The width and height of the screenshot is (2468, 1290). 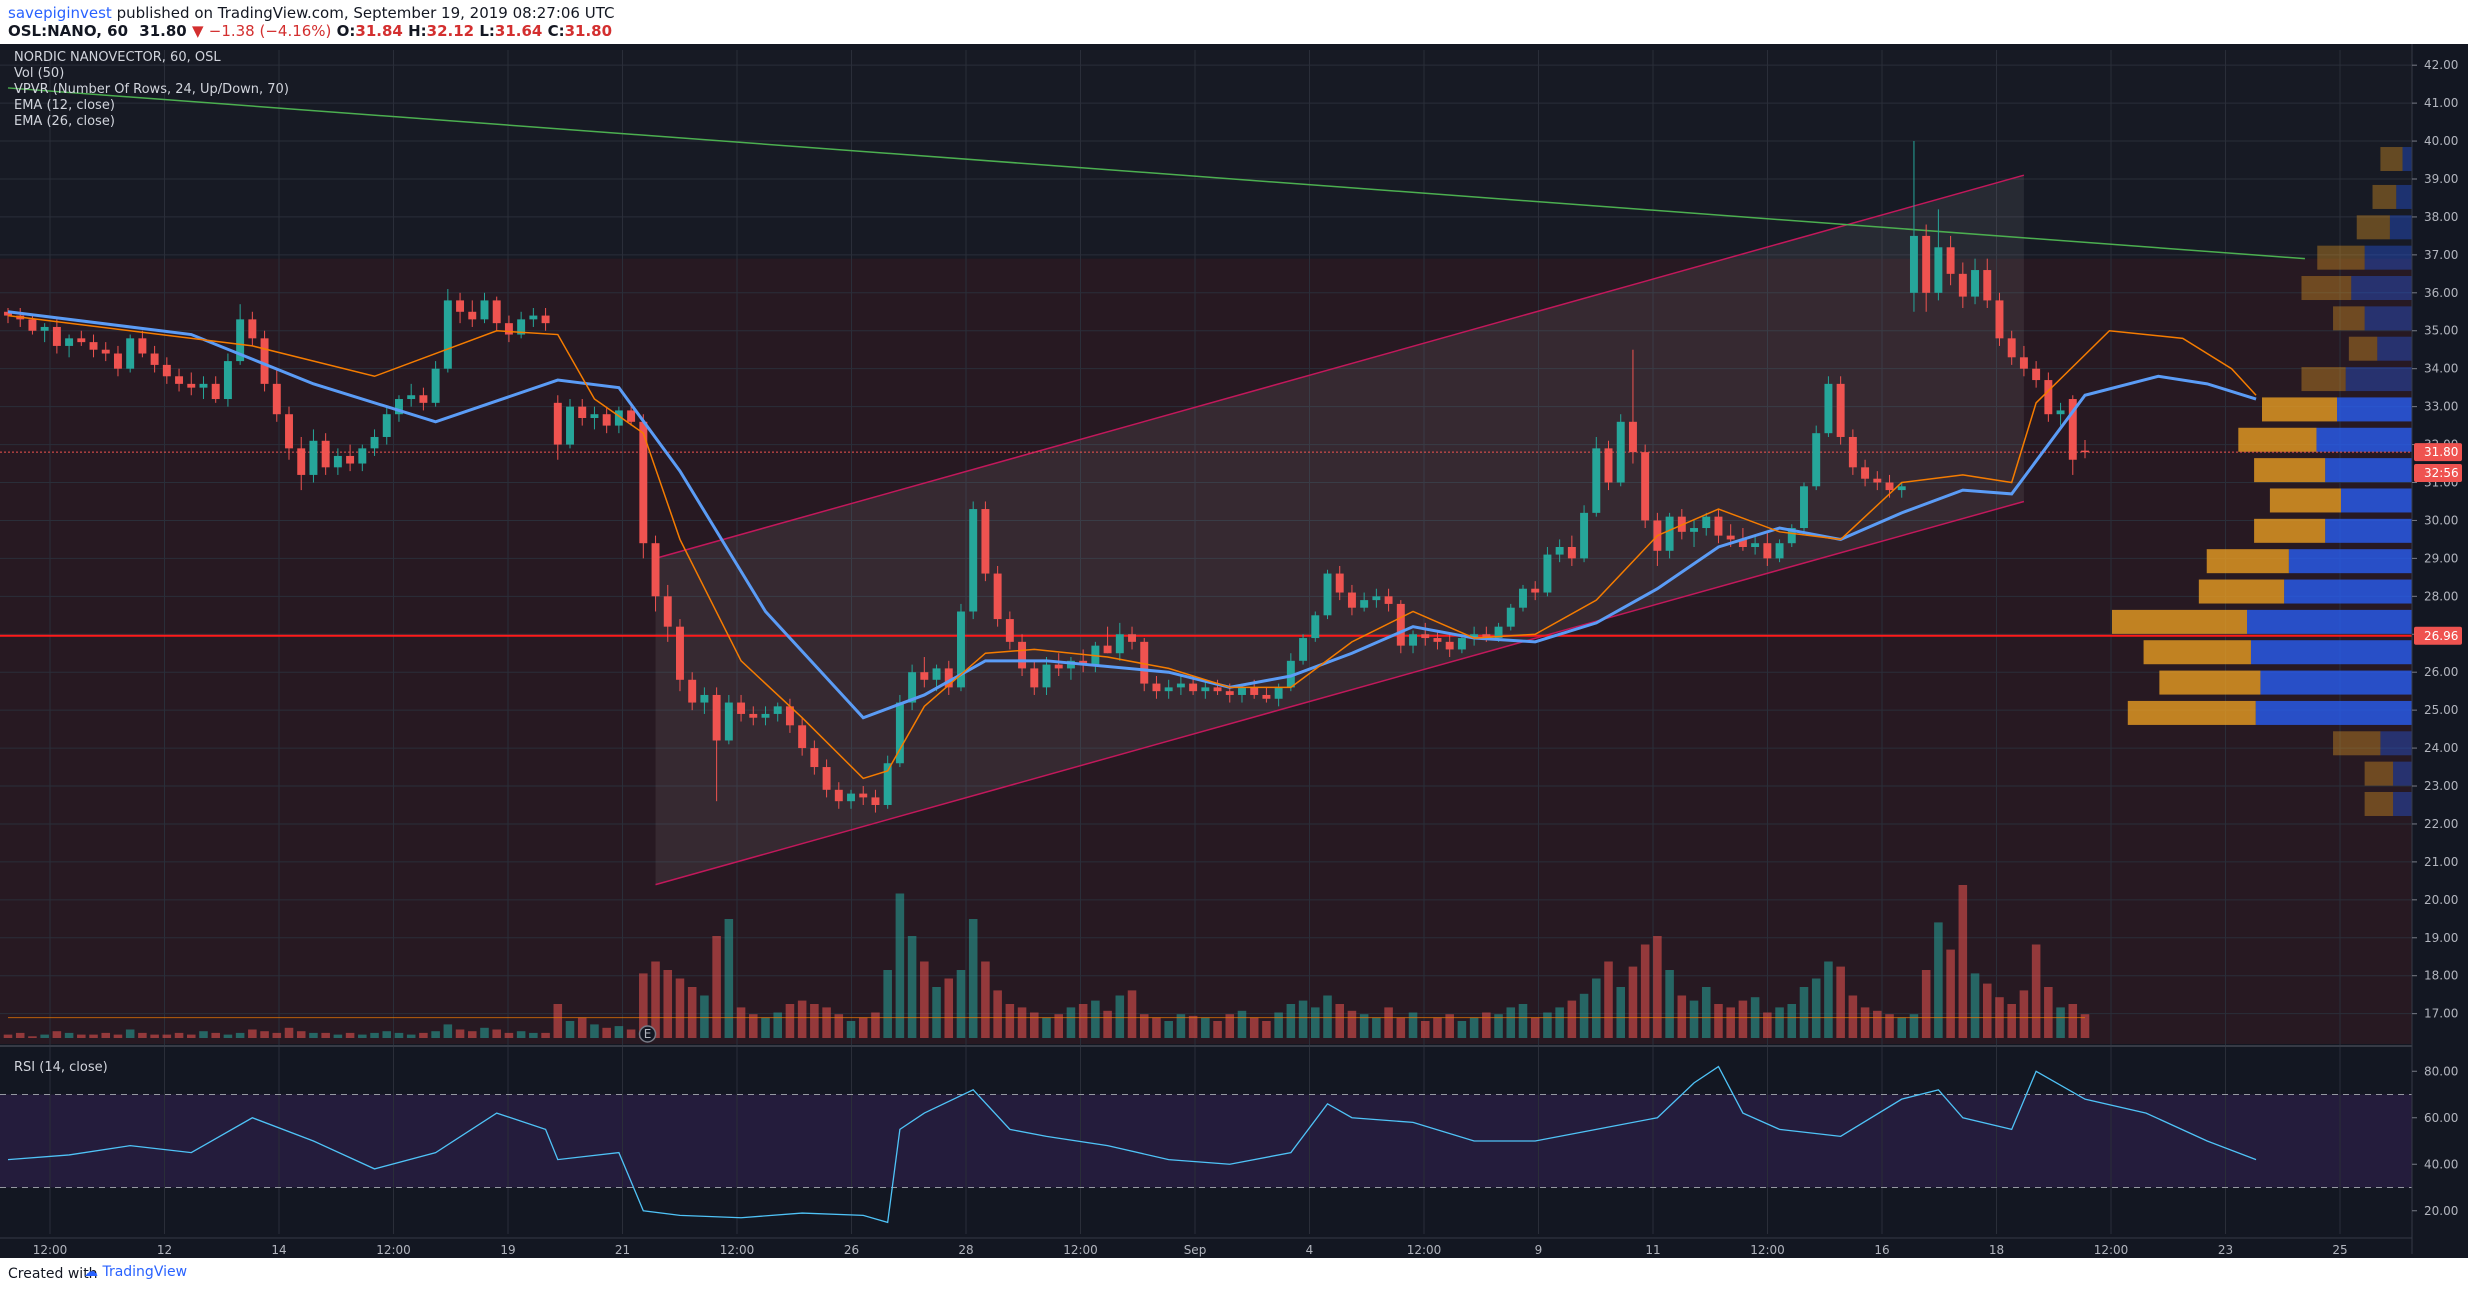 What do you see at coordinates (2441, 1071) in the screenshot?
I see `rsi-tick-label: 80.00` at bounding box center [2441, 1071].